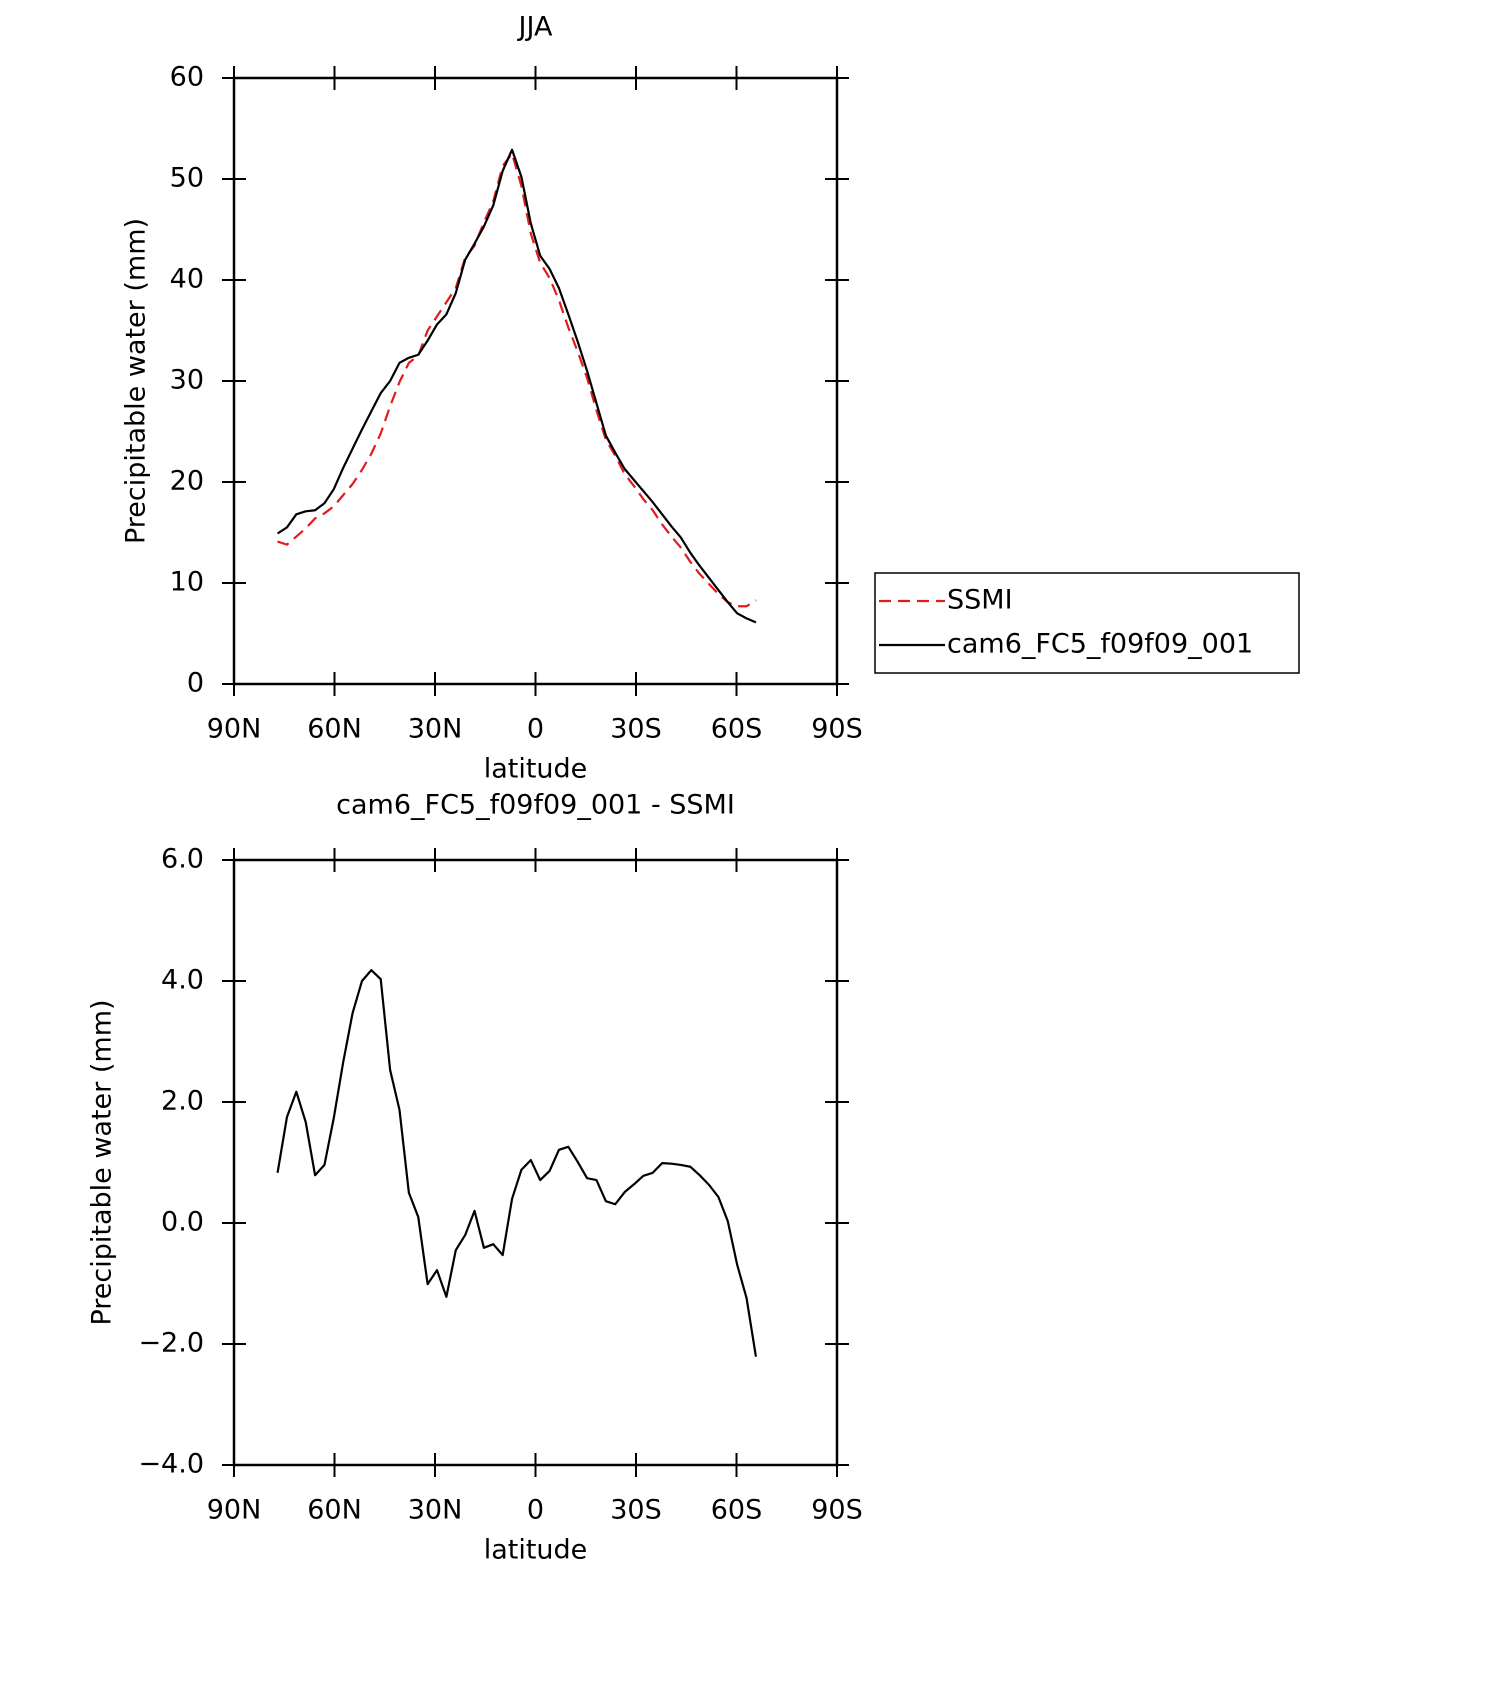 This screenshot has width=1498, height=1693. What do you see at coordinates (1087, 623) in the screenshot?
I see `legend-box` at bounding box center [1087, 623].